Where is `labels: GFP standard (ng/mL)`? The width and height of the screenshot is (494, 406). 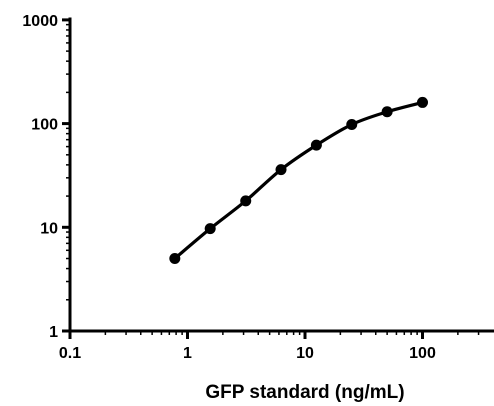 labels: GFP standard (ng/mL) is located at coordinates (304, 392).